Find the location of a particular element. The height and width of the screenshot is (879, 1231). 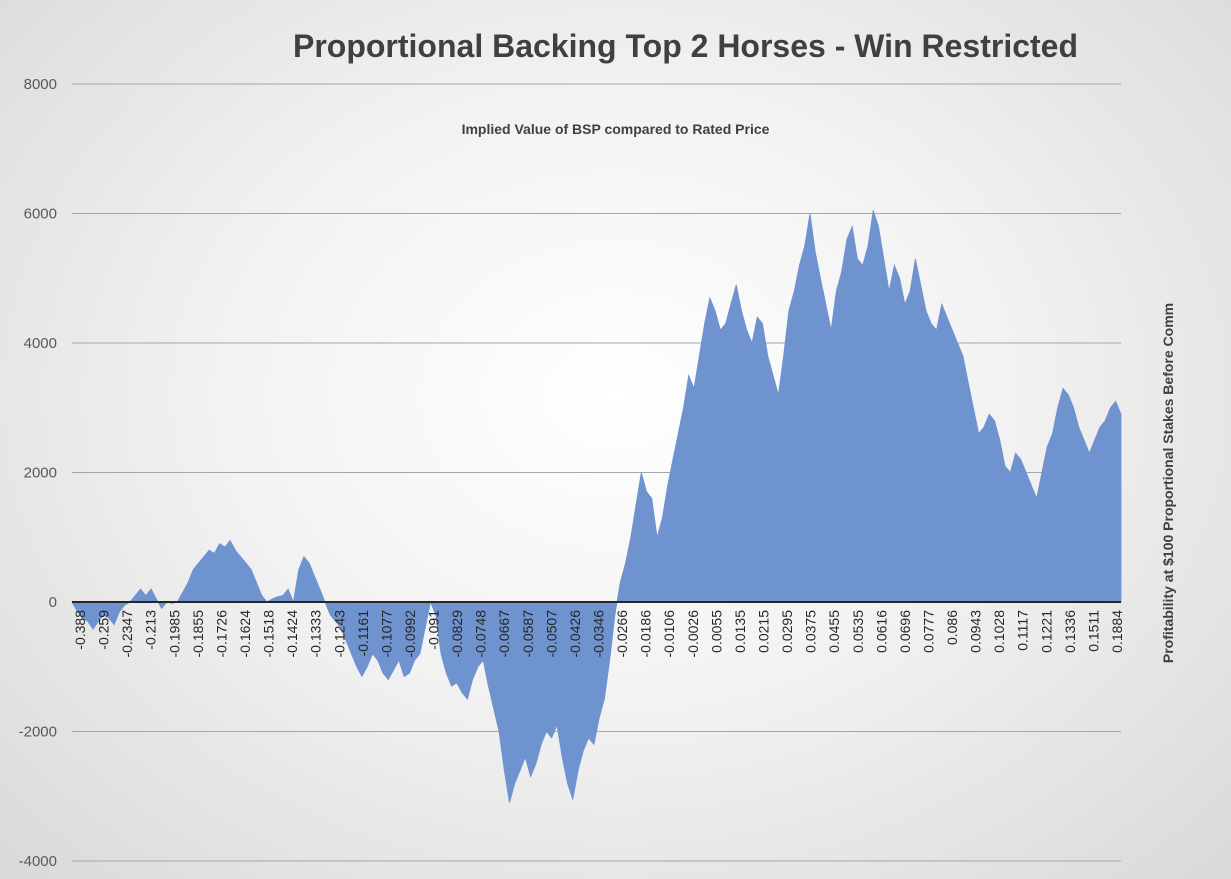

x-tick-label: -0.0587 is located at coordinates (528, 634).